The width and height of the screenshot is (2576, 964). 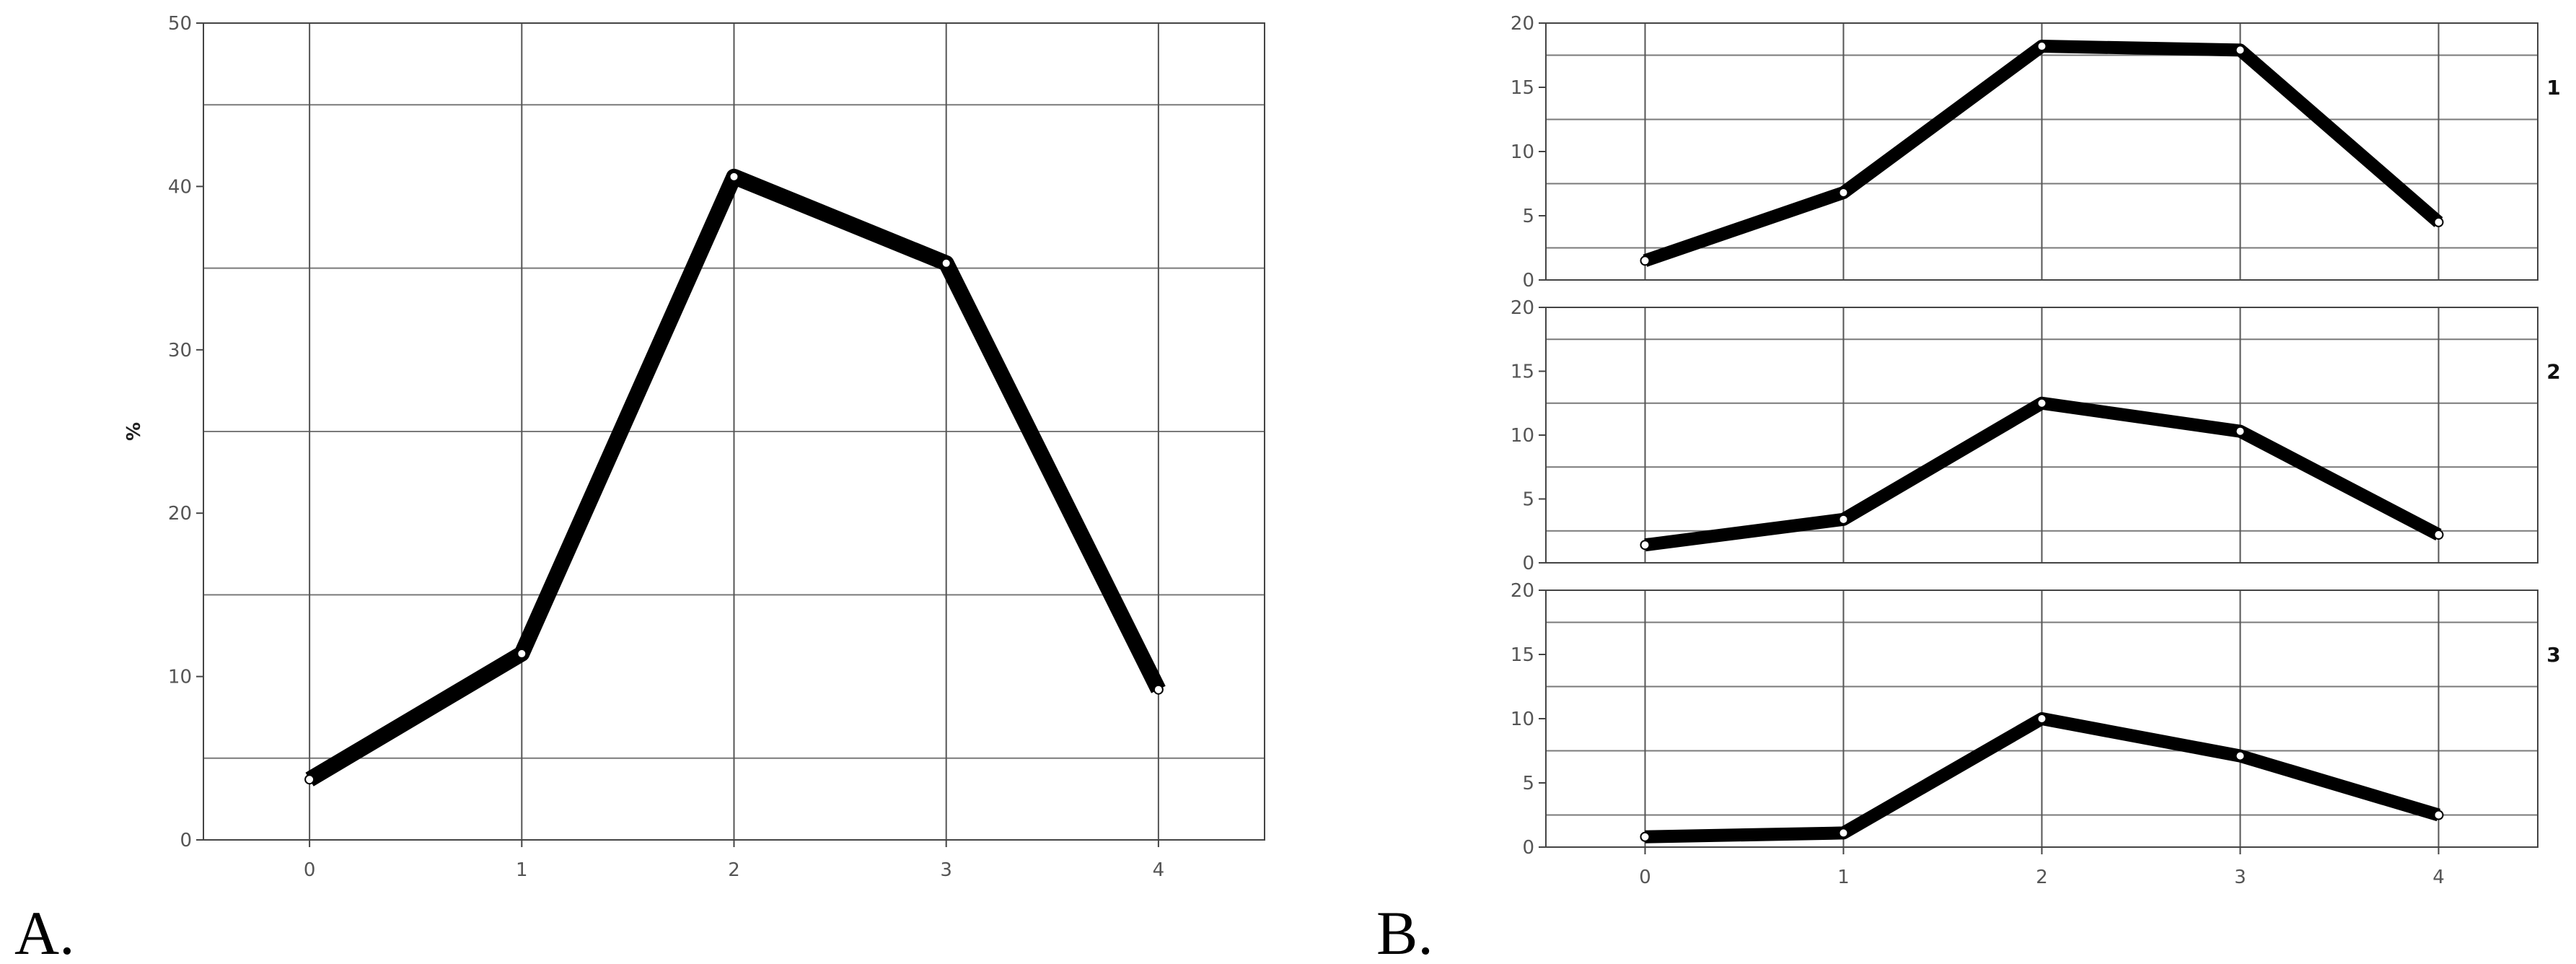 I want to click on panel-letter-a: A., so click(x=44, y=931).